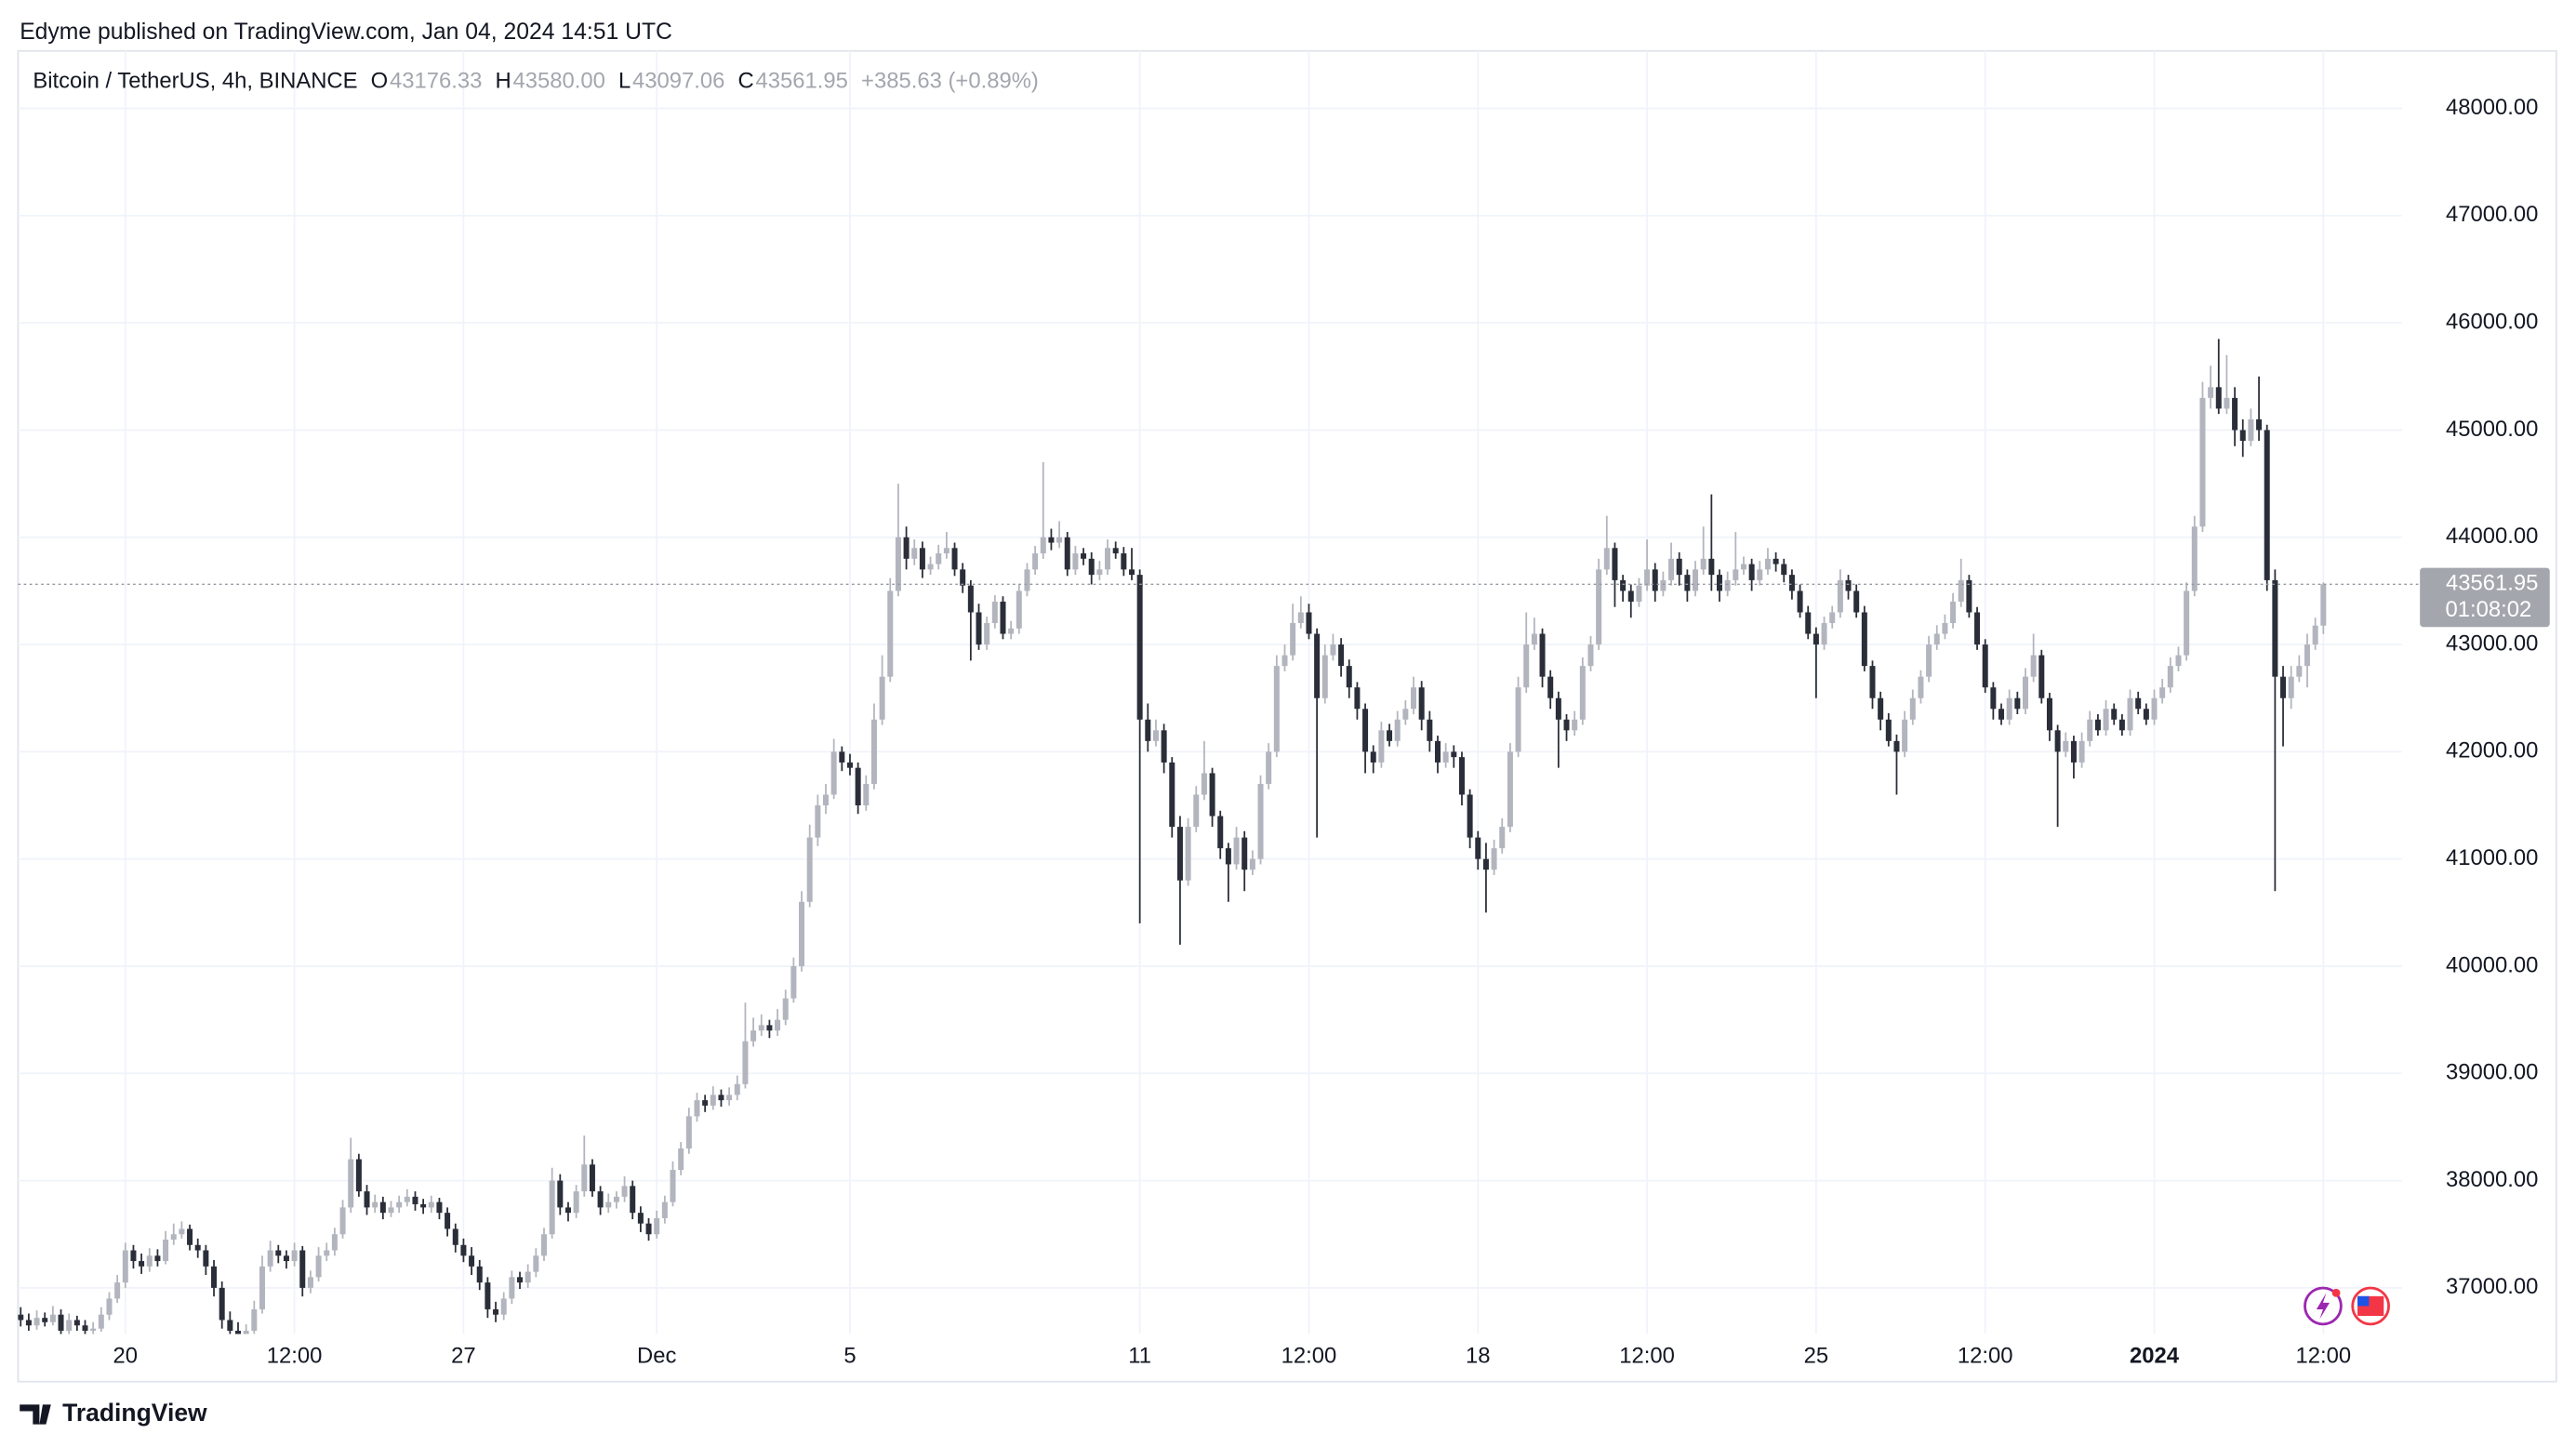  What do you see at coordinates (2492, 1286) in the screenshot?
I see `y-tick-label: 37000.00` at bounding box center [2492, 1286].